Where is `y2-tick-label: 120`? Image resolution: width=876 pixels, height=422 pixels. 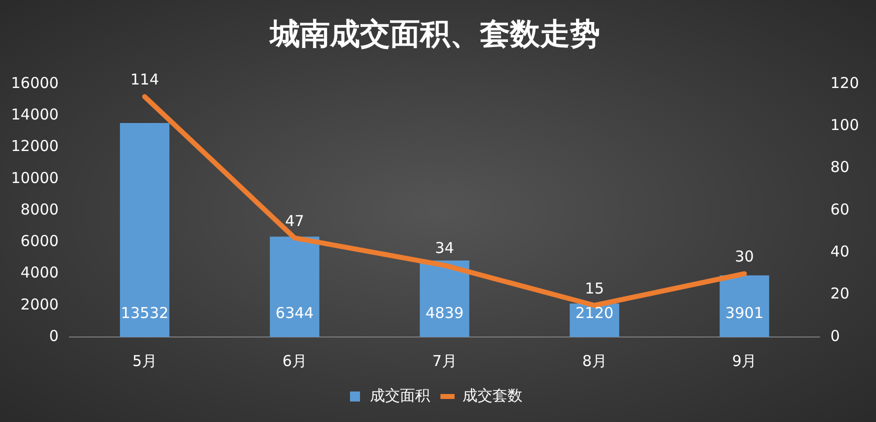
y2-tick-label: 120 is located at coordinates (845, 83).